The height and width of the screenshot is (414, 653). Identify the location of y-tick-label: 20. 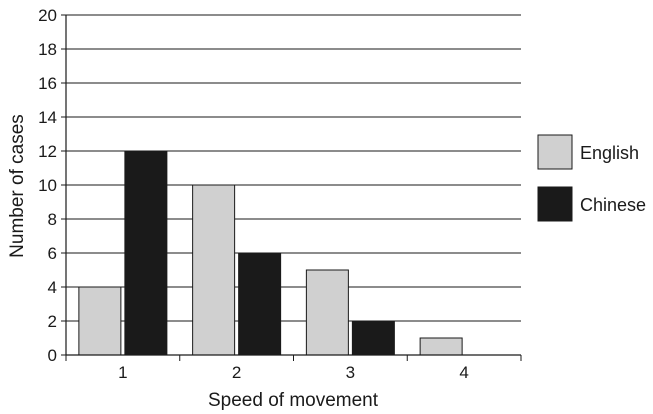
(47, 15).